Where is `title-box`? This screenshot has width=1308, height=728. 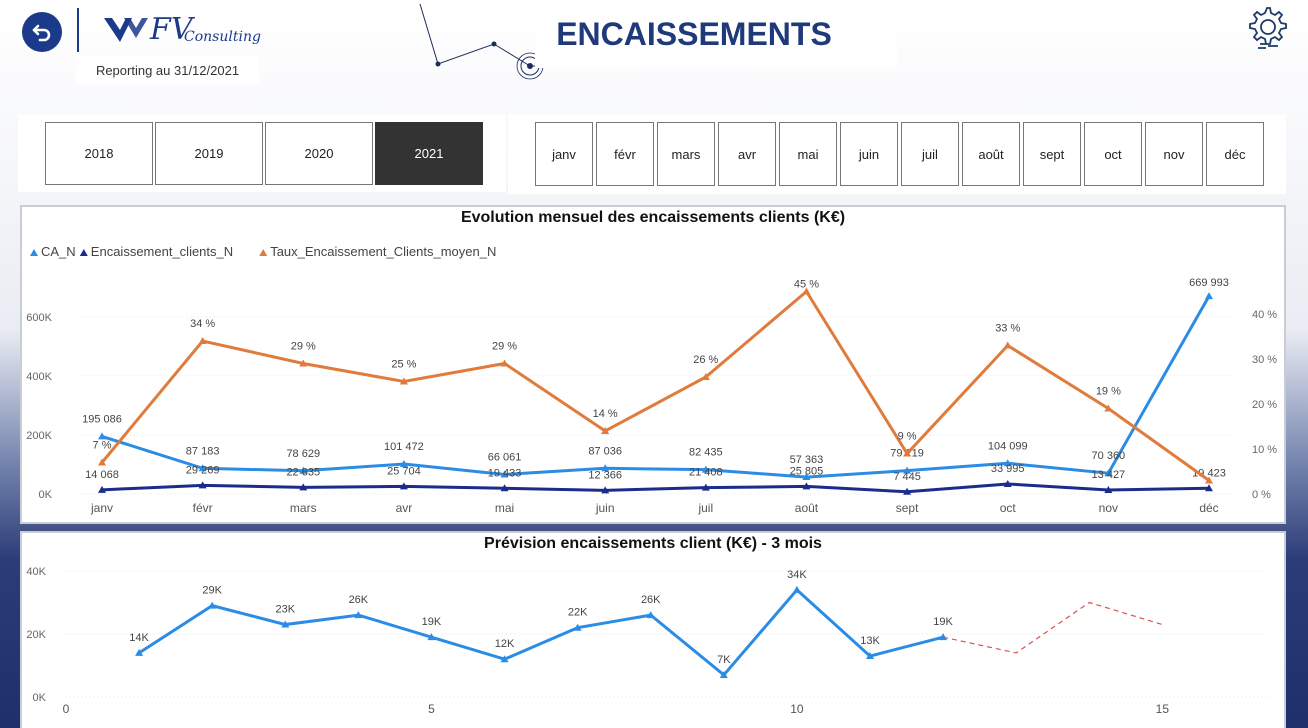
title-box is located at coordinates (716, 38).